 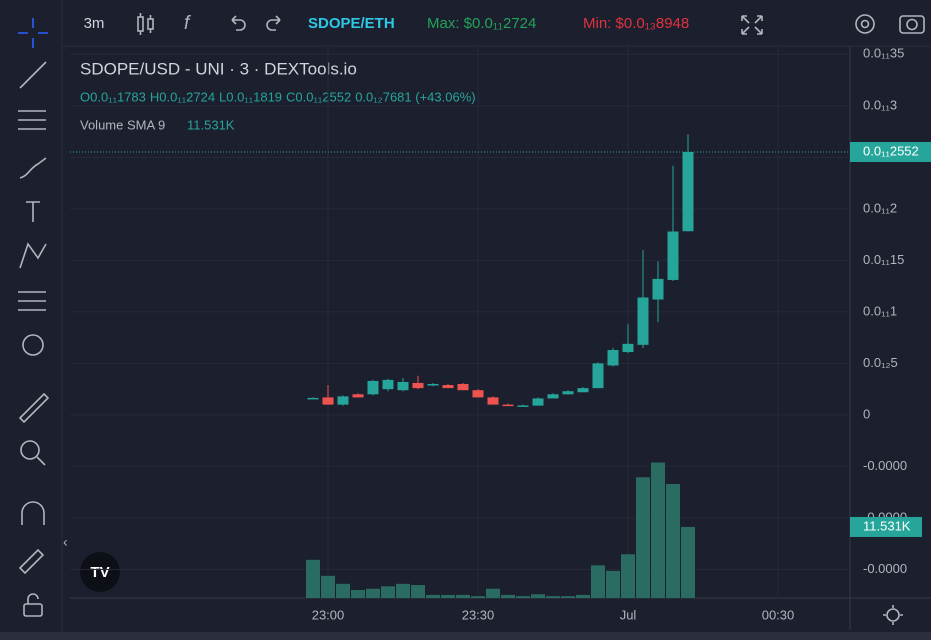 What do you see at coordinates (122, 124) in the screenshot?
I see `volume-legend-name: Volume SMA 9` at bounding box center [122, 124].